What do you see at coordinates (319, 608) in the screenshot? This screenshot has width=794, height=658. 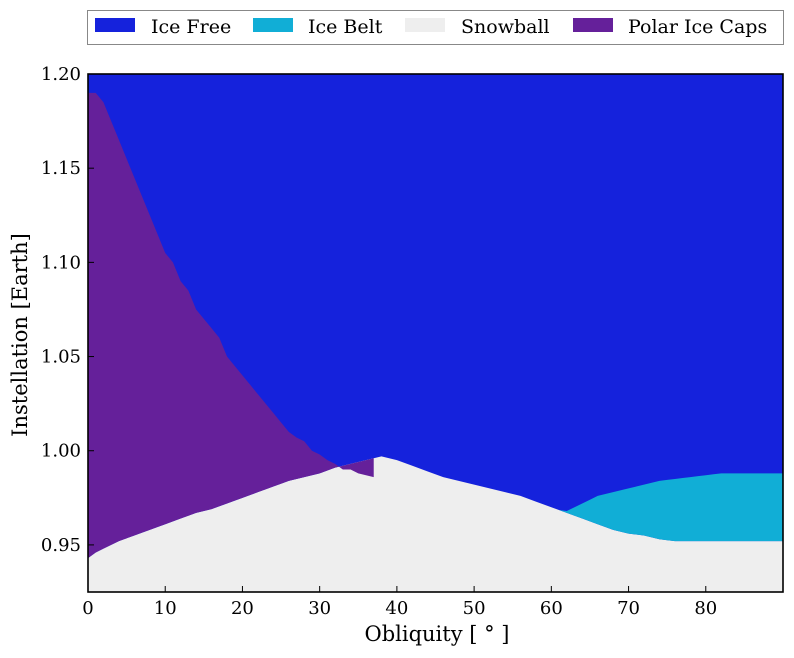 I see `x-tick-label: 30` at bounding box center [319, 608].